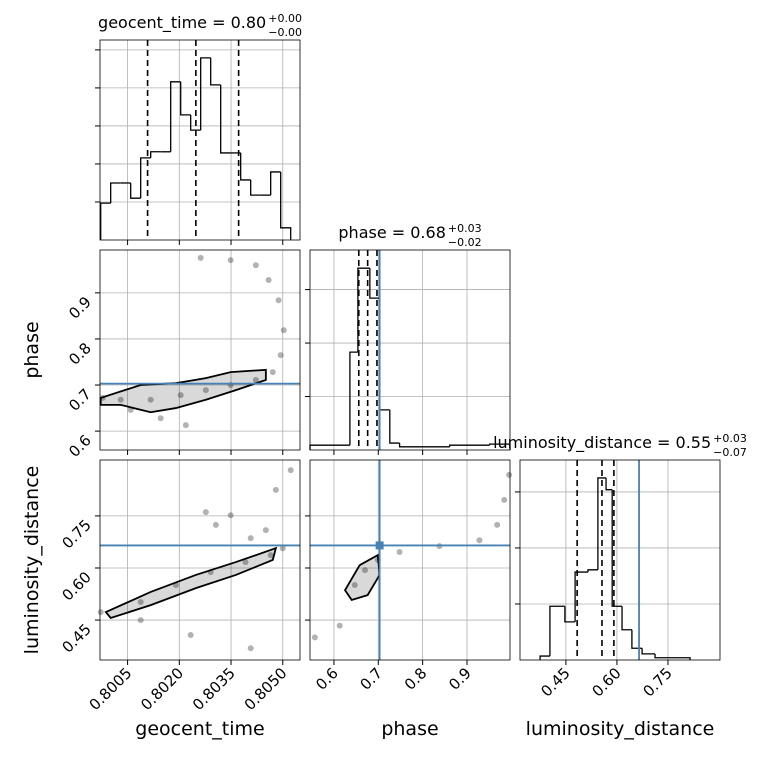 The image size is (760, 760). I want to click on x-tick-label: 0.8005, so click(111, 689).